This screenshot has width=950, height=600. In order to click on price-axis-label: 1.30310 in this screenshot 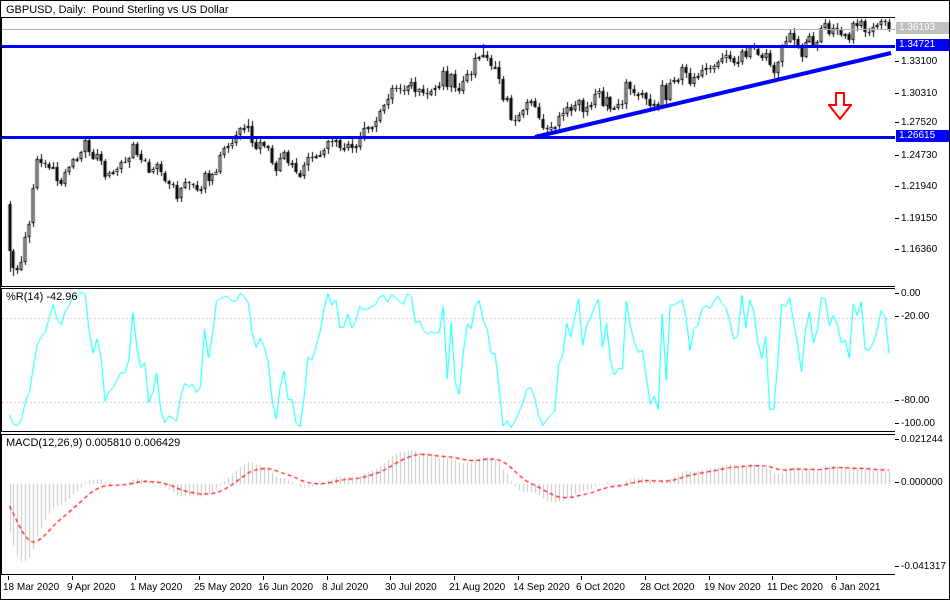, I will do `click(919, 93)`.